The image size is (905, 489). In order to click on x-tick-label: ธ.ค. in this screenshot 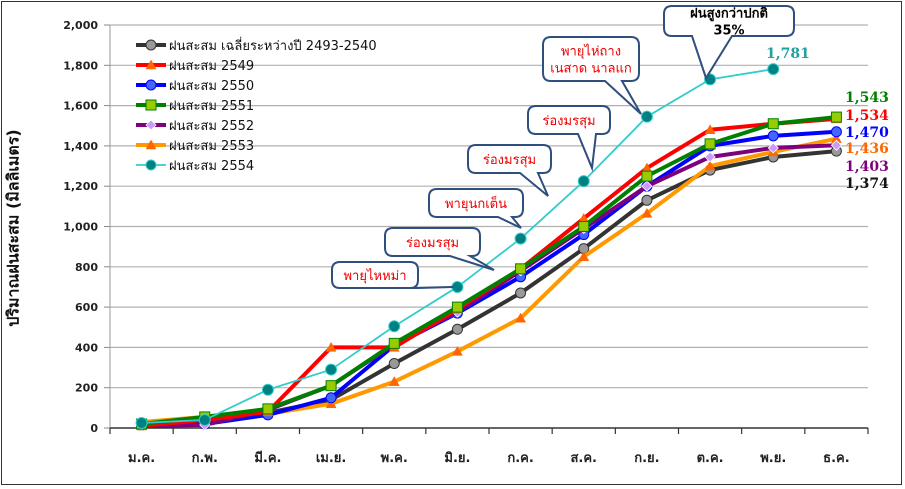, I will do `click(836, 458)`.